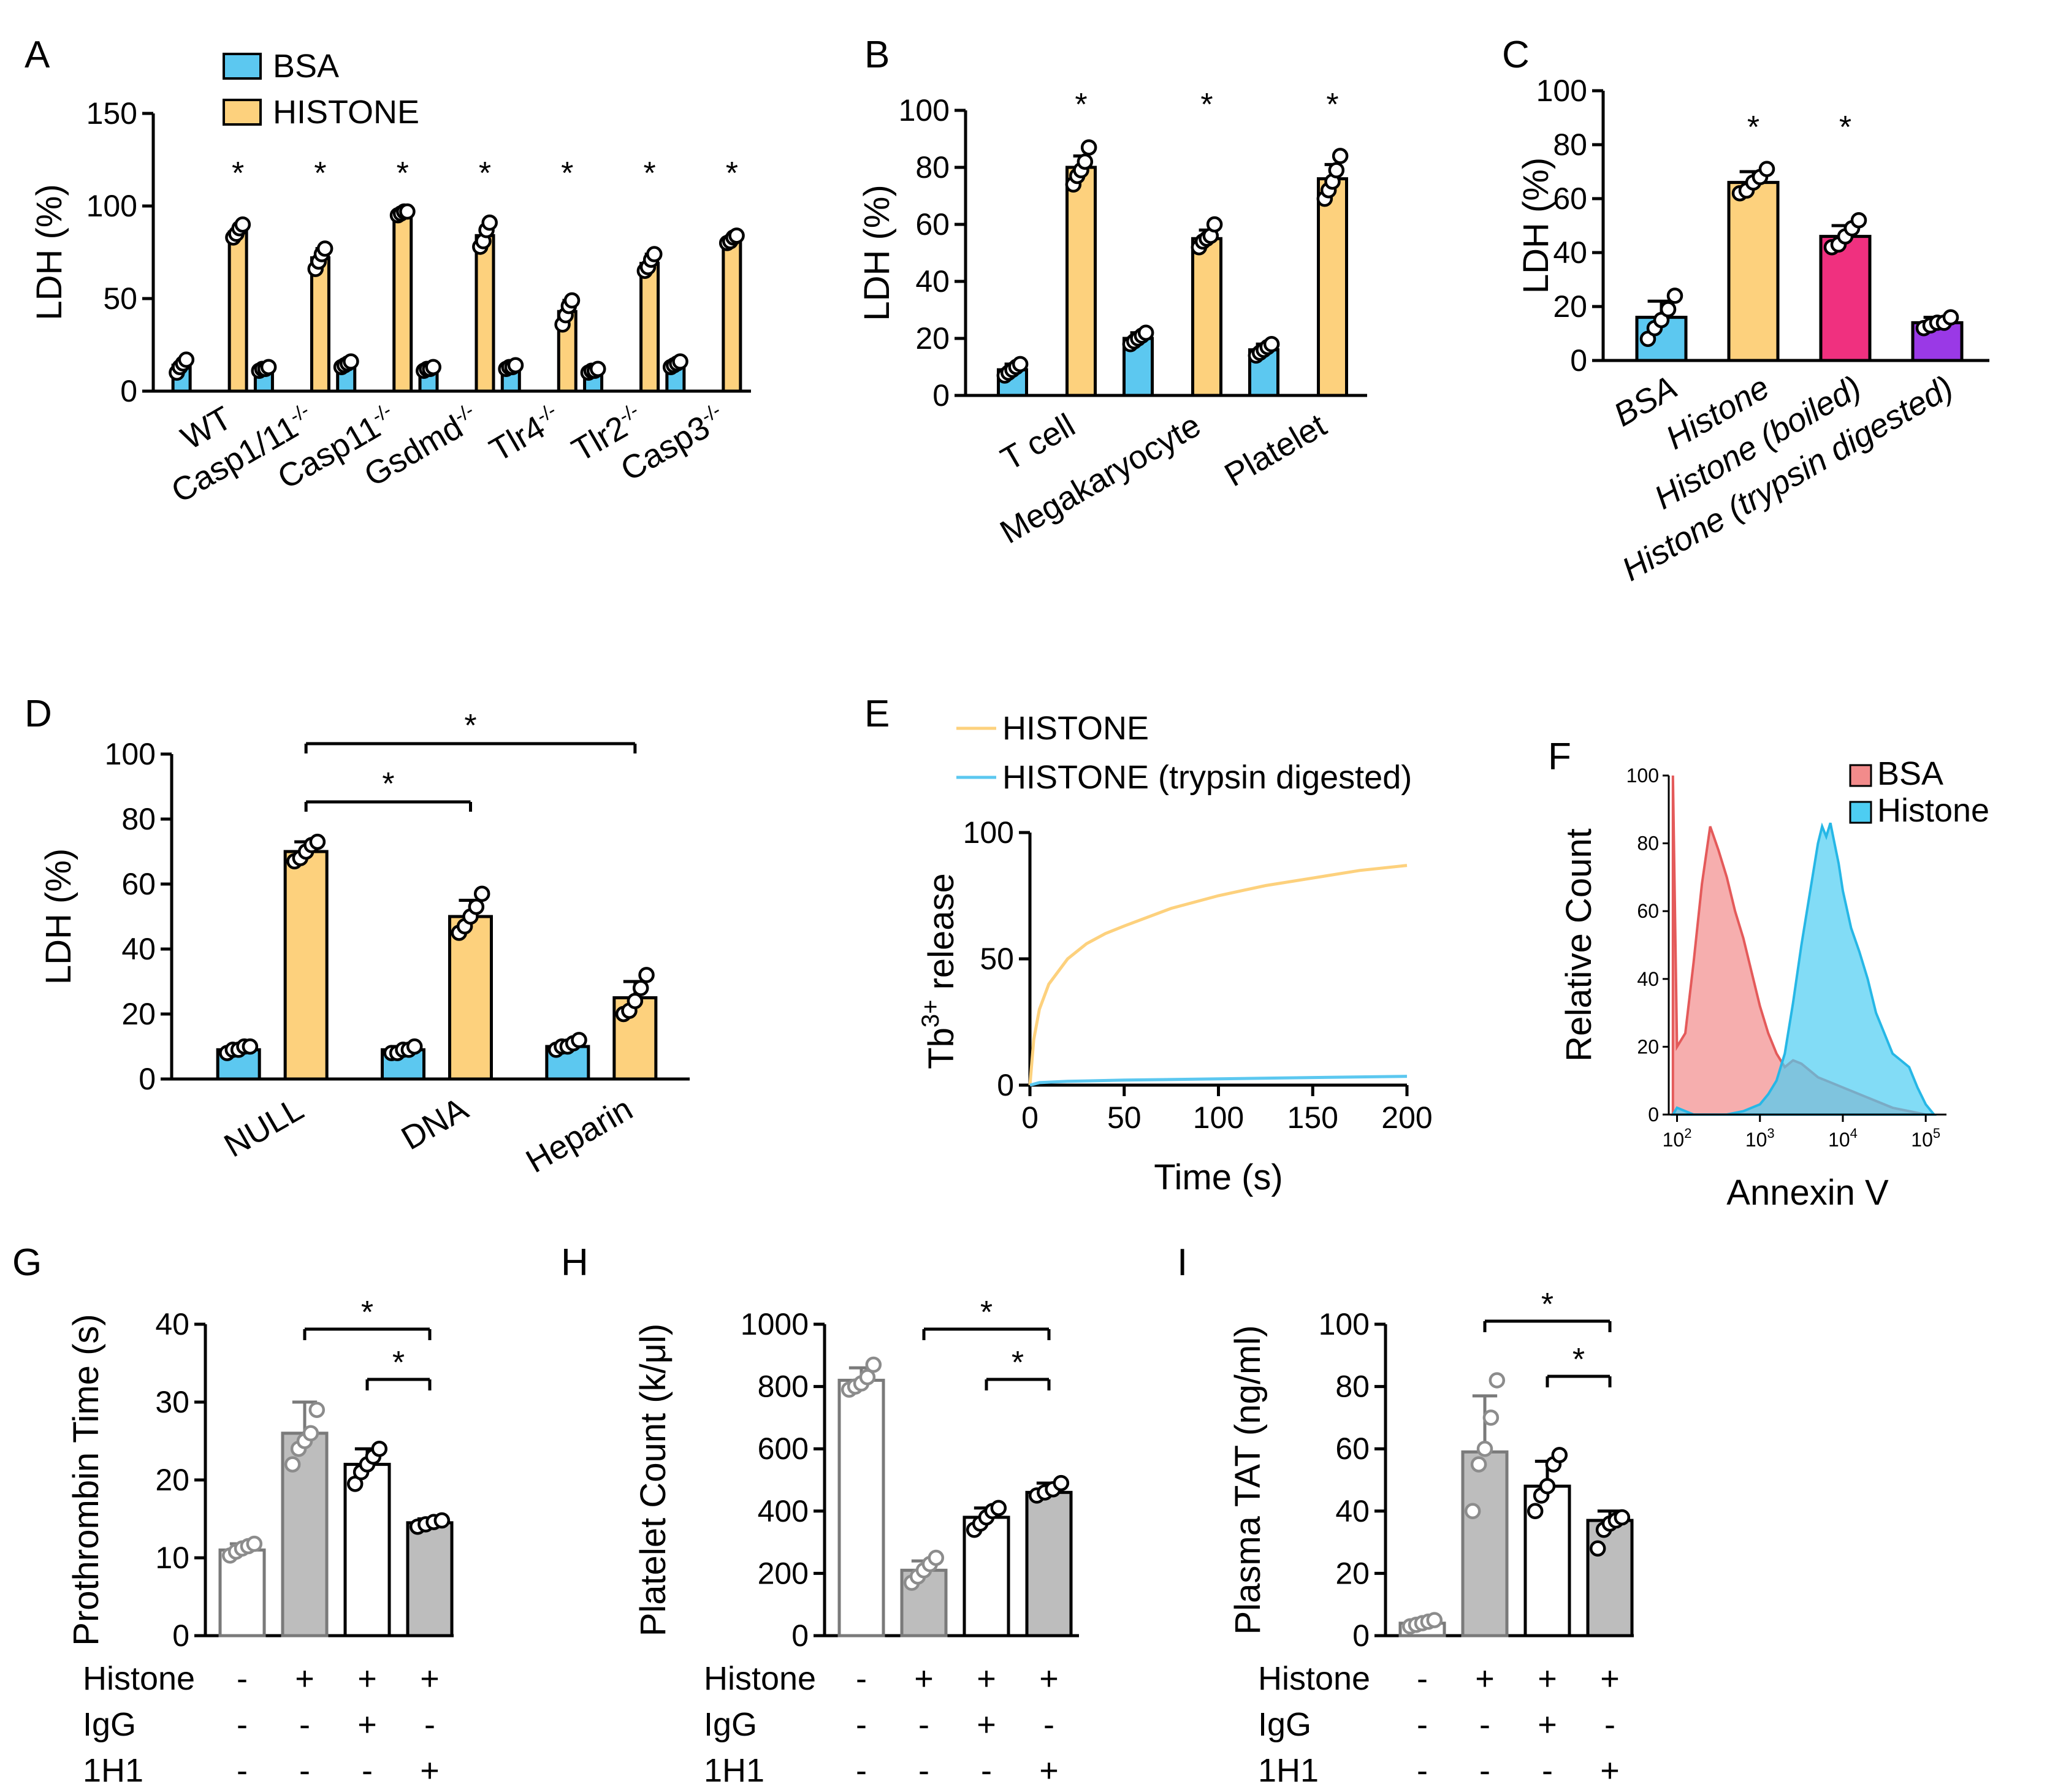  I want to click on panel-label-c: C, so click(1516, 55).